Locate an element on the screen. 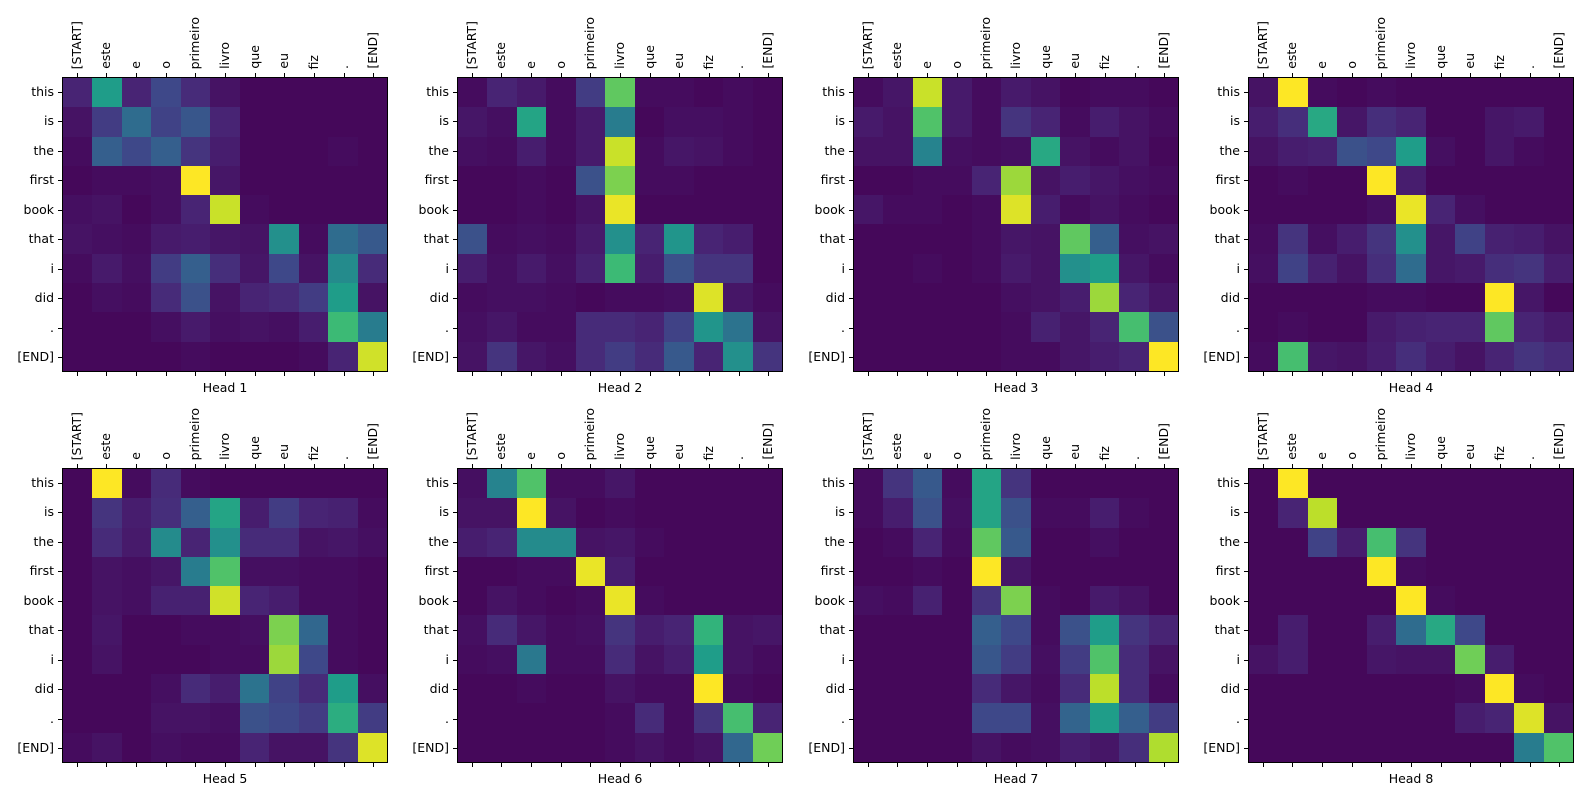 The height and width of the screenshot is (805, 1589). x-tick-label: [END] is located at coordinates (1164, 441).